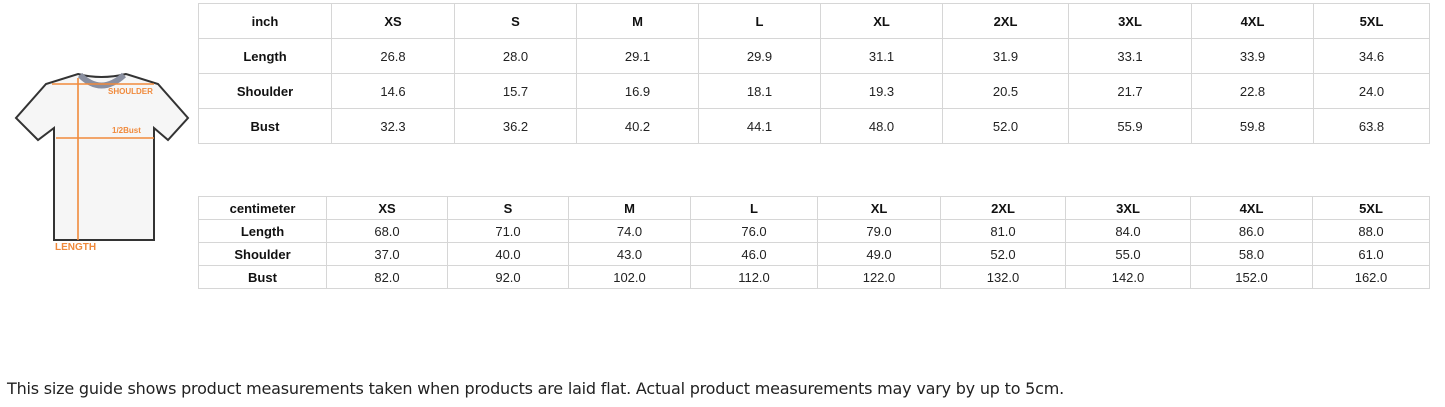  Describe the element at coordinates (879, 231) in the screenshot. I see `measurement-cell: 79.0` at that location.